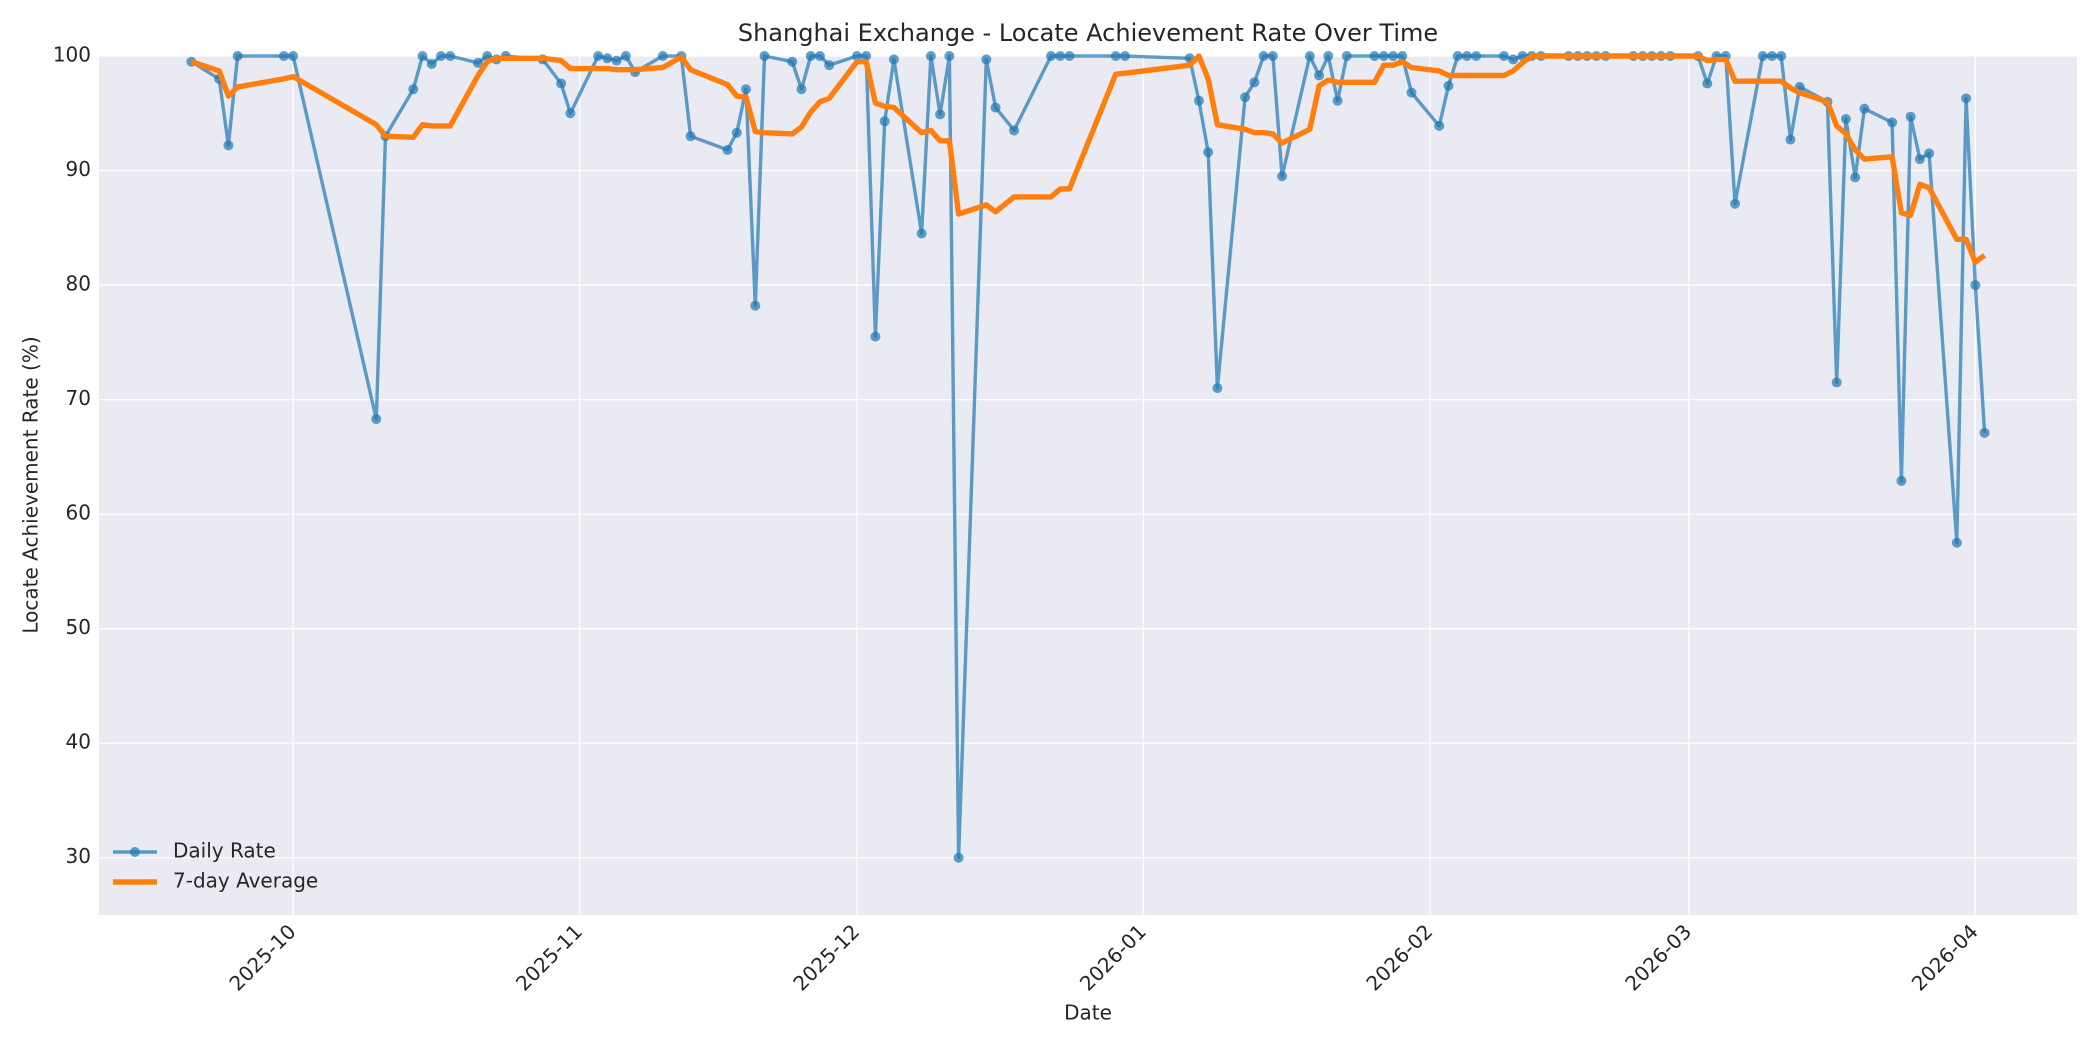 This screenshot has height=1050, width=2100. Describe the element at coordinates (1658, 957) in the screenshot. I see `x-tick-label: 2026-03` at that location.